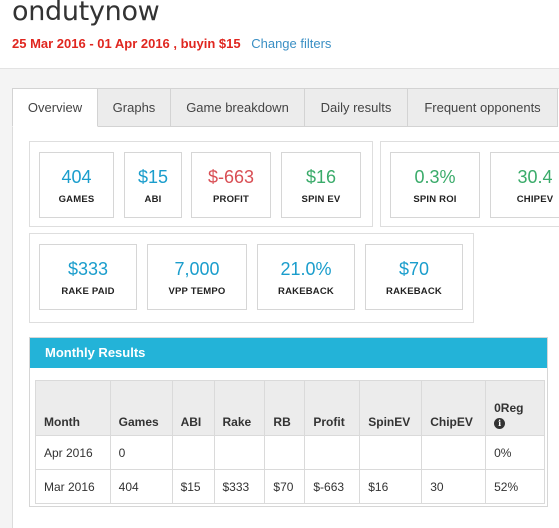 The image size is (559, 528). I want to click on stat-value: $-663, so click(231, 177).